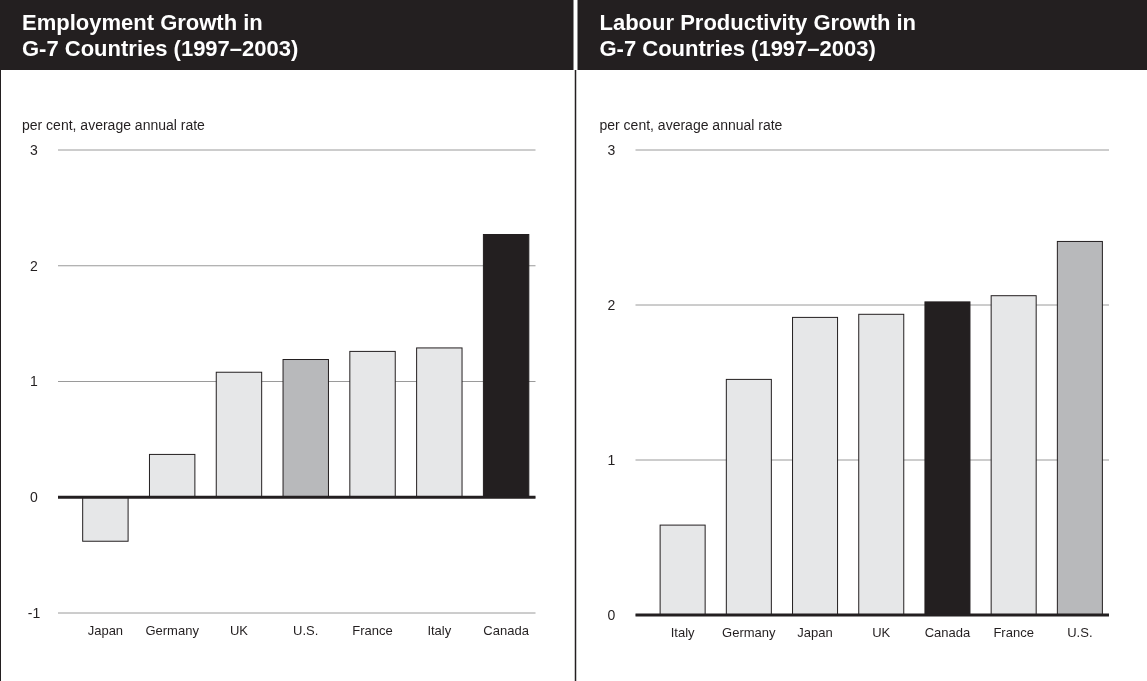  What do you see at coordinates (160, 35) in the screenshot?
I see `chart-title: Employment Growth in G-7 Countries (1997–2003)` at bounding box center [160, 35].